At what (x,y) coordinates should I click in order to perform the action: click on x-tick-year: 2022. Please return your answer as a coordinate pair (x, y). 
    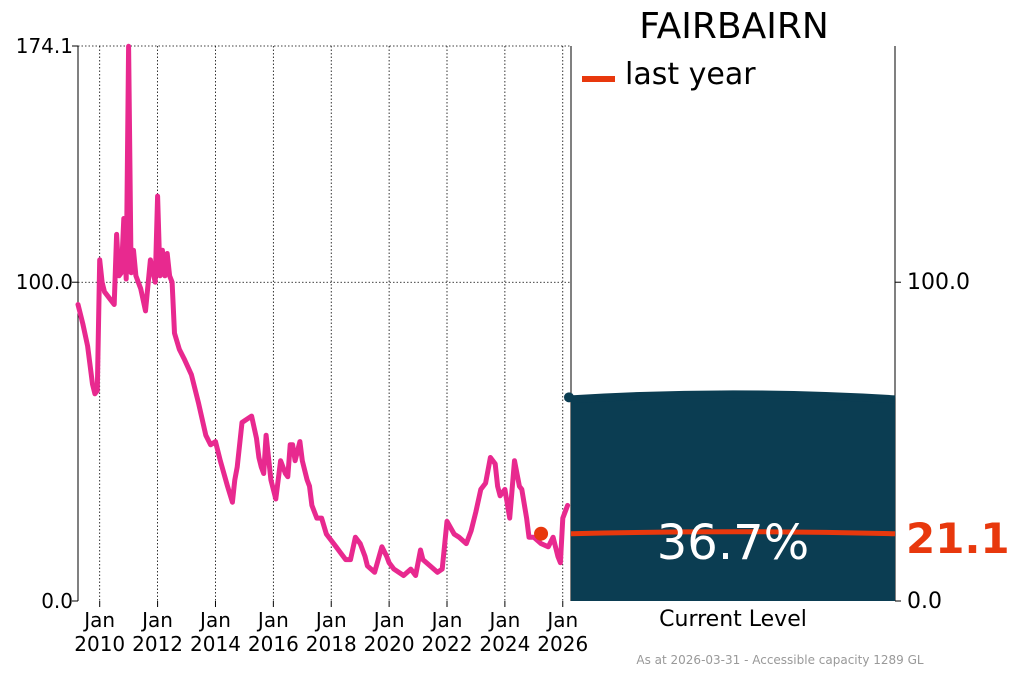
    Looking at the image, I should click on (447, 644).